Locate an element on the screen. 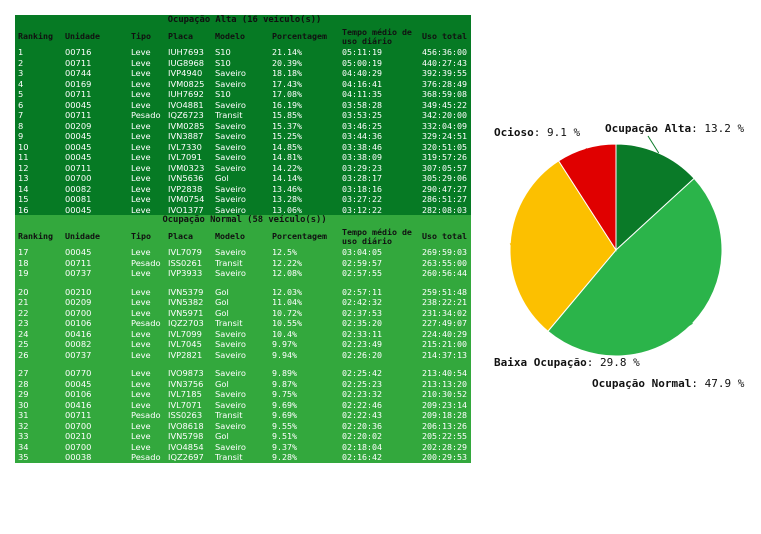 The height and width of the screenshot is (534, 761). table-cell: 03:29:23 is located at coordinates (362, 167).